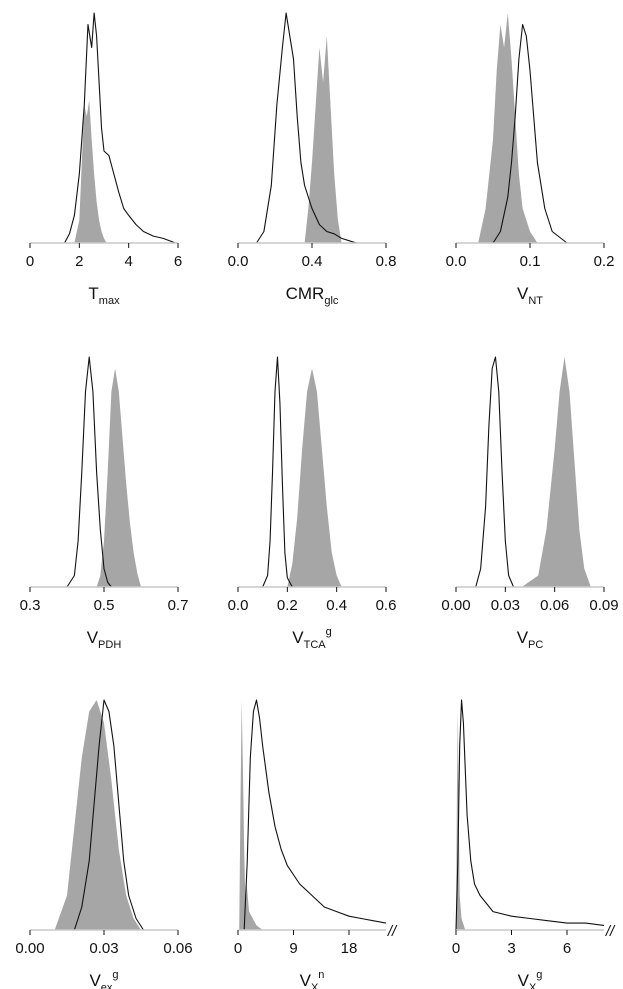 The image size is (623, 989). I want to click on x-tick-label: 0.5, so click(104, 605).